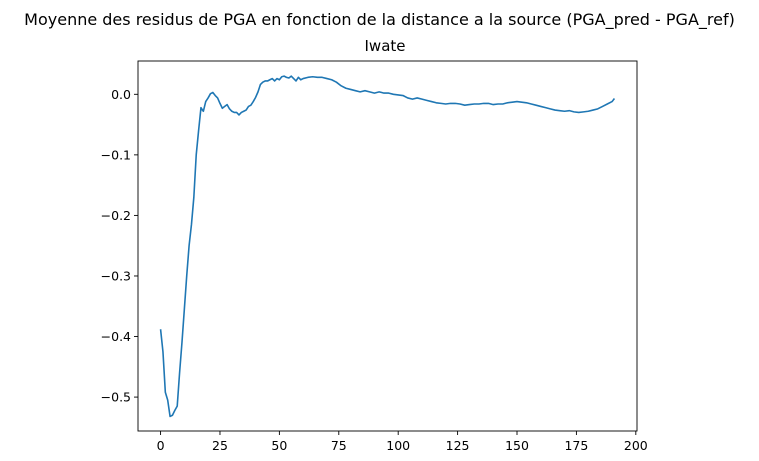 This screenshot has width=759, height=461. I want to click on x-tick-label: 150, so click(517, 445).